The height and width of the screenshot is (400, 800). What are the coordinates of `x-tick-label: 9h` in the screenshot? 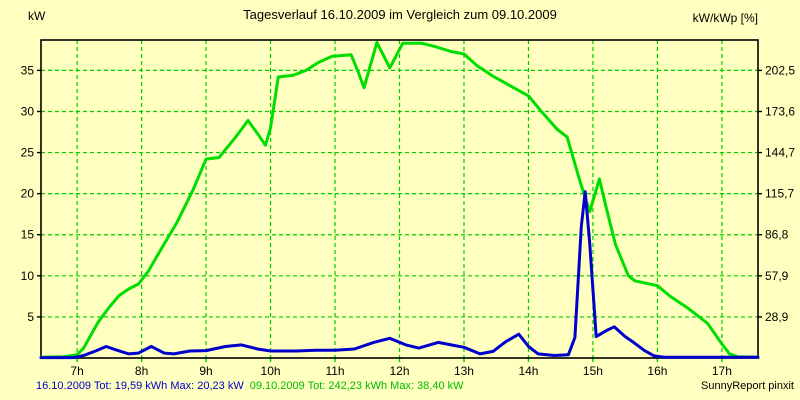 It's located at (205, 371).